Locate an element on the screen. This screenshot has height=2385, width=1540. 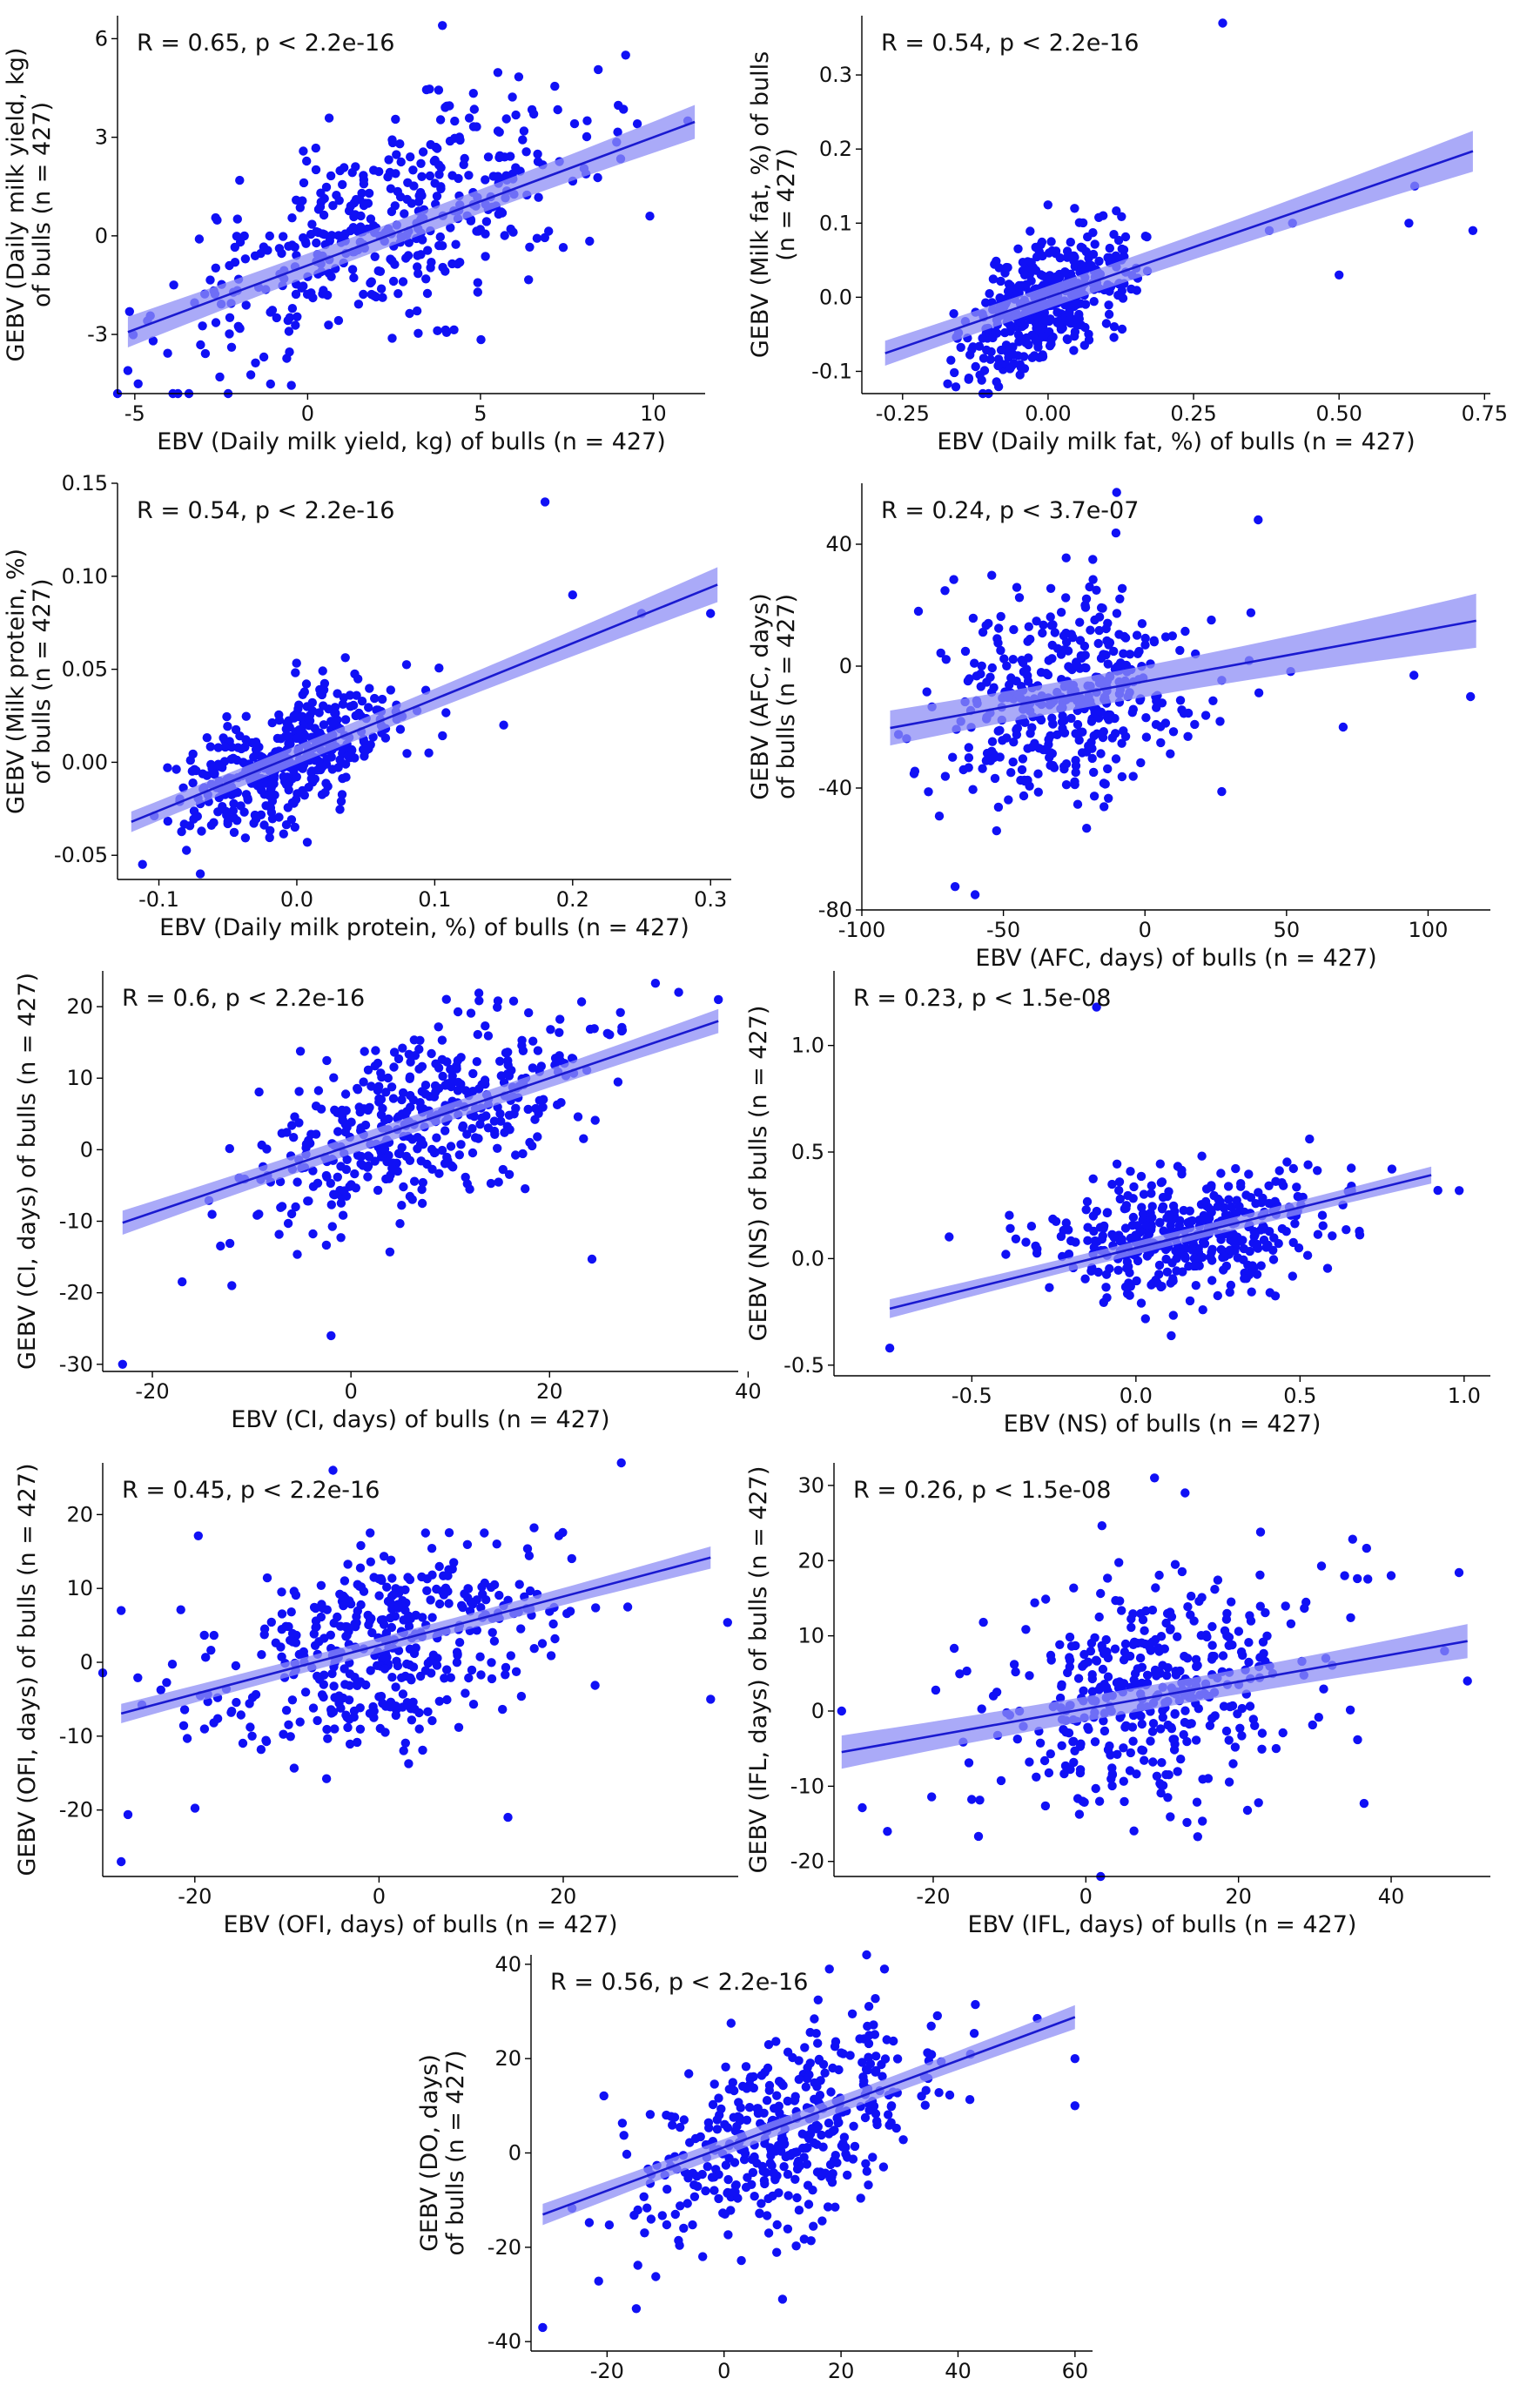
x-tick-label: 0.00 is located at coordinates (1048, 413).